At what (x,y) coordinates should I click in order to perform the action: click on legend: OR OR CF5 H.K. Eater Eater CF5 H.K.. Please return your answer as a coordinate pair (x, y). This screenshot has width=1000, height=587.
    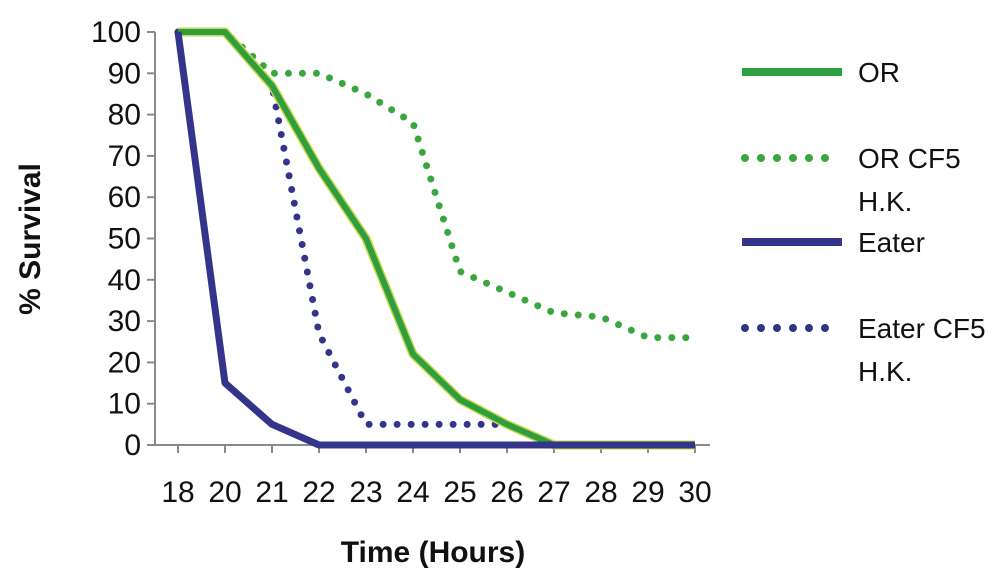
    Looking at the image, I should click on (863, 222).